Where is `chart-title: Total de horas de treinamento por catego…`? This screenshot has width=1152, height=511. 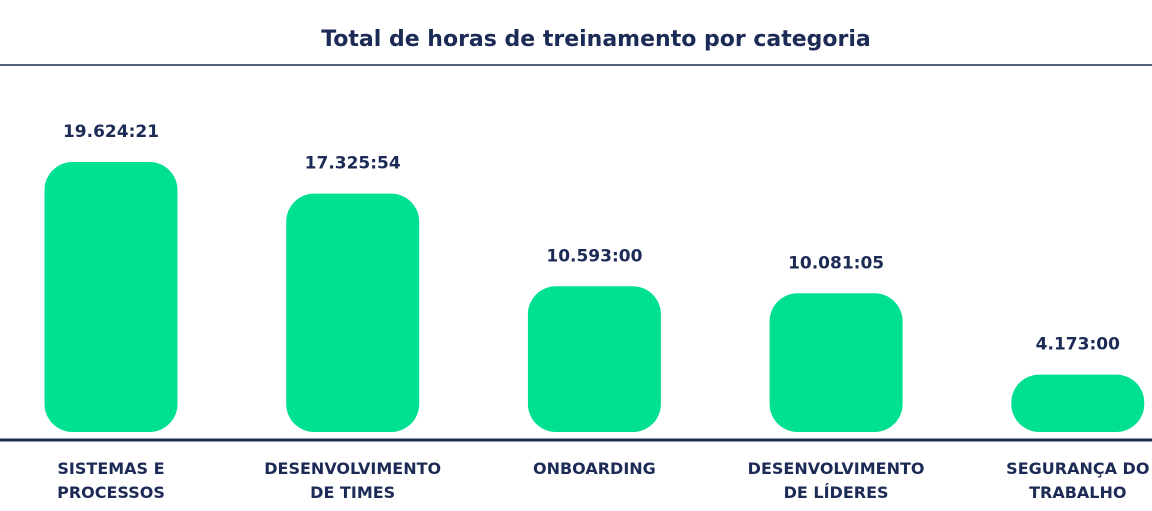
chart-title: Total de horas de treinamento por catego… is located at coordinates (596, 39).